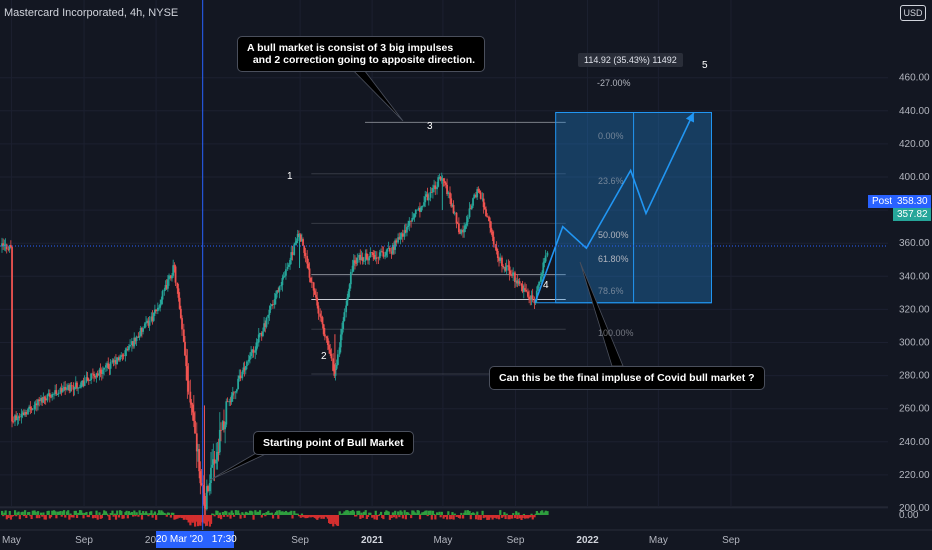 This screenshot has height=550, width=932. Describe the element at coordinates (913, 13) in the screenshot. I see `currency-button: USD` at that location.